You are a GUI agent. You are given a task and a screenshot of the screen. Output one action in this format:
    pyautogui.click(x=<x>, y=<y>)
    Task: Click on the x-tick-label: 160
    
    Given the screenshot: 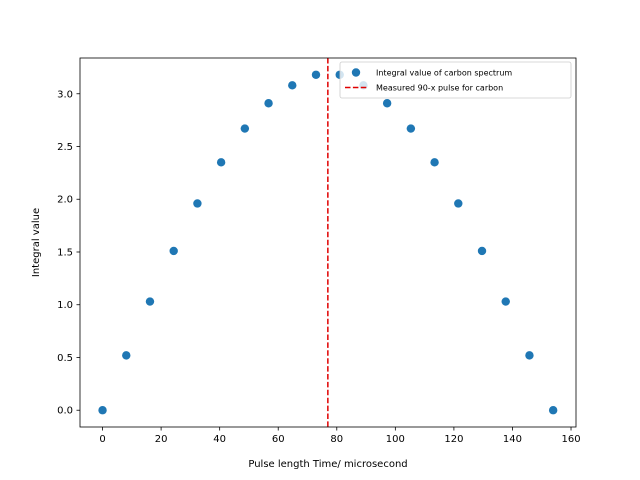 What is the action you would take?
    pyautogui.click(x=570, y=439)
    